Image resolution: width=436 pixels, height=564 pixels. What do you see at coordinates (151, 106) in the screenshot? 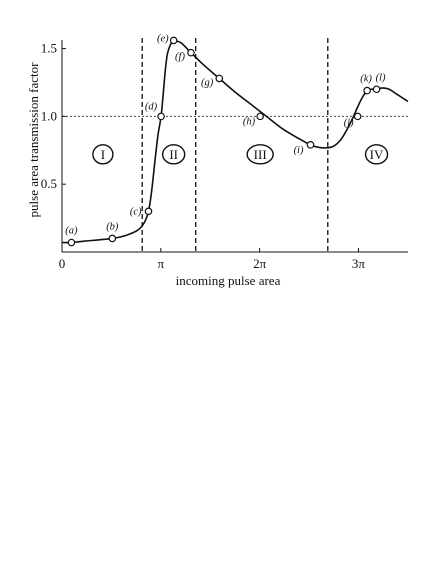
I see `point-label-4: (d)` at bounding box center [151, 106].